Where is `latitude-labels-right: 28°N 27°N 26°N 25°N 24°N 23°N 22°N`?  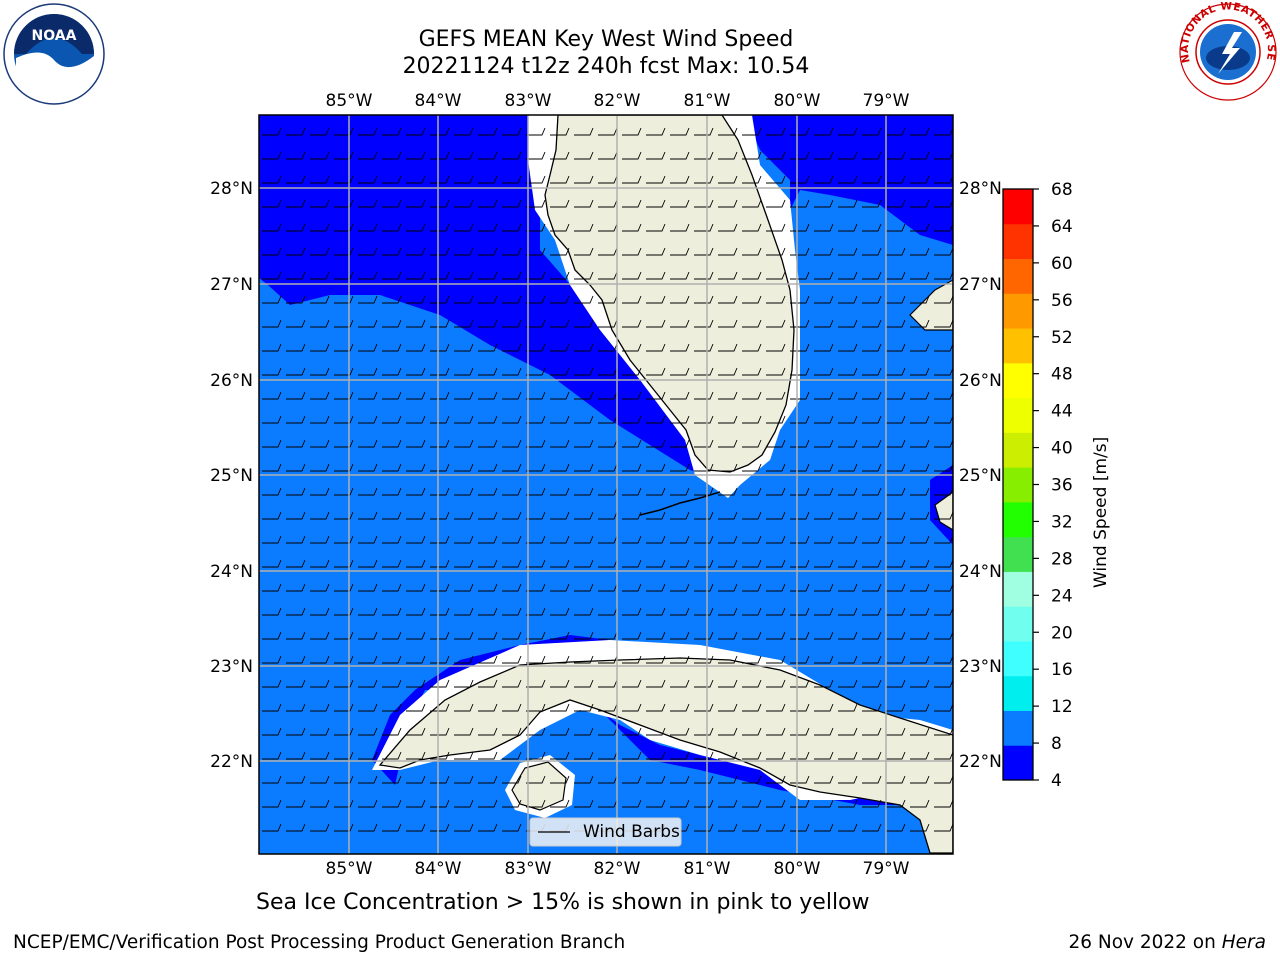
latitude-labels-right: 28°N 27°N 26°N 25°N 24°N 23°N 22°N is located at coordinates (980, 475).